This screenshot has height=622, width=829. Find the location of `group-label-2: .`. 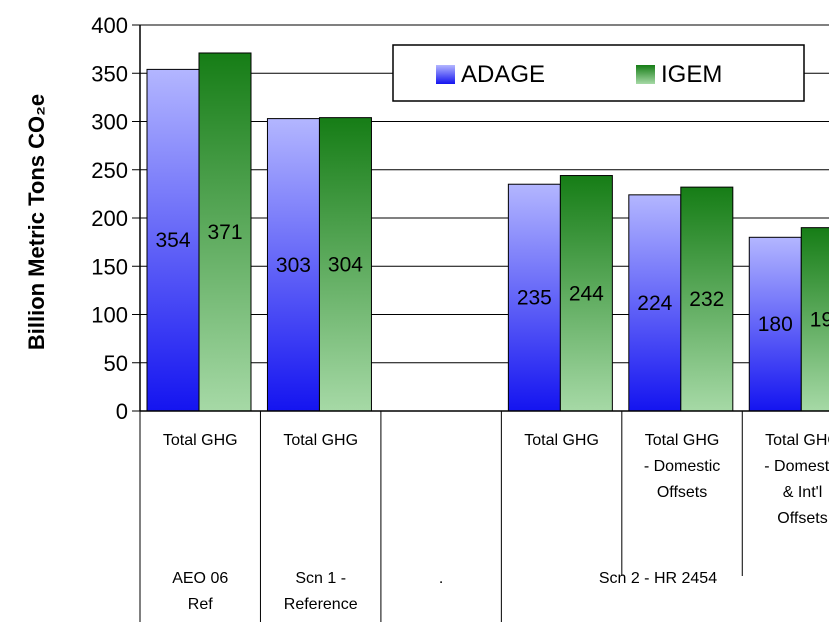

group-label-2: . is located at coordinates (441, 578).